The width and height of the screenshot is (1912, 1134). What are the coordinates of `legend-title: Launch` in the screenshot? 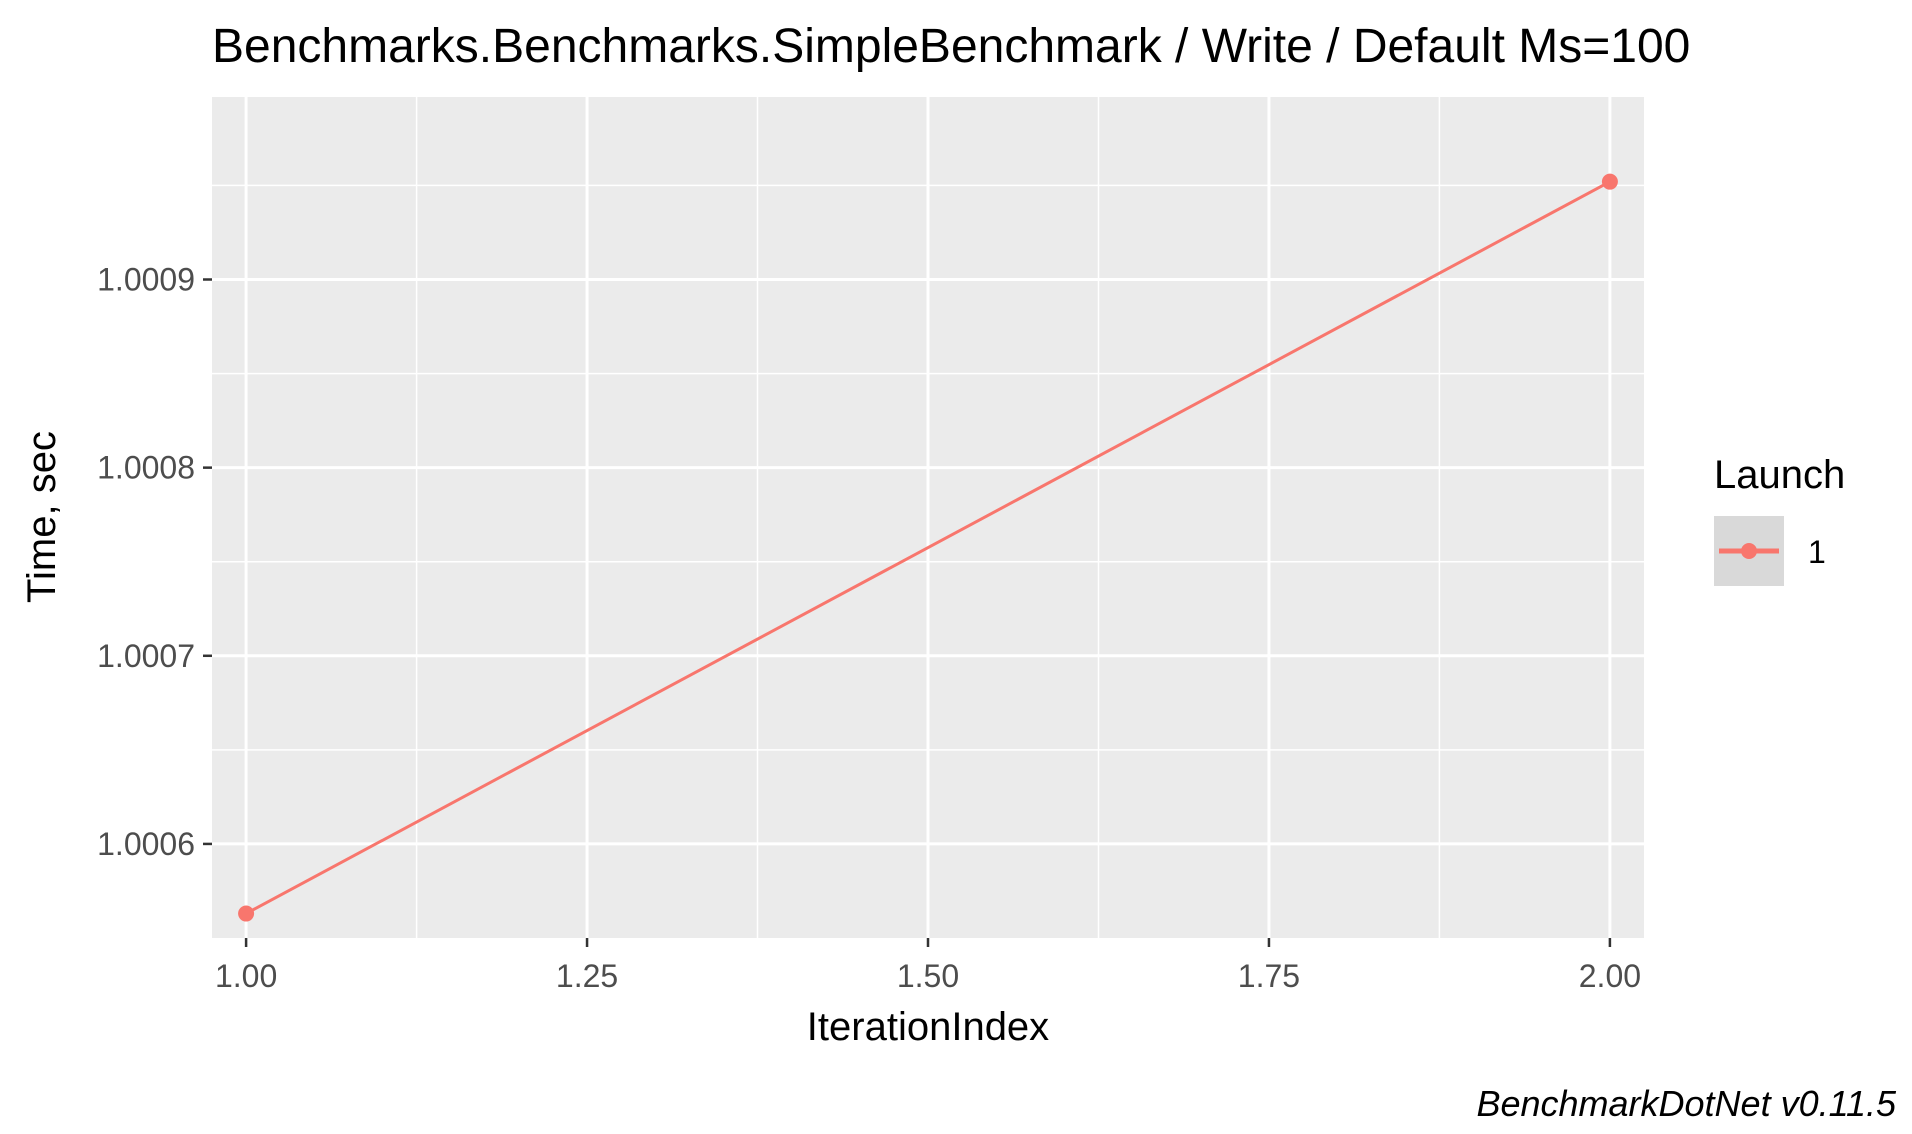 It's located at (1779, 475).